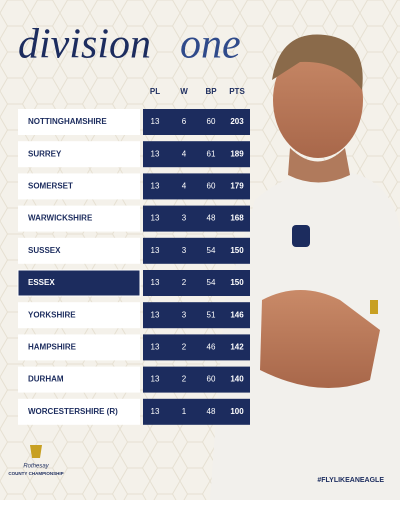  What do you see at coordinates (36, 467) in the screenshot?
I see `logo-sponsor: Rothesay` at bounding box center [36, 467].